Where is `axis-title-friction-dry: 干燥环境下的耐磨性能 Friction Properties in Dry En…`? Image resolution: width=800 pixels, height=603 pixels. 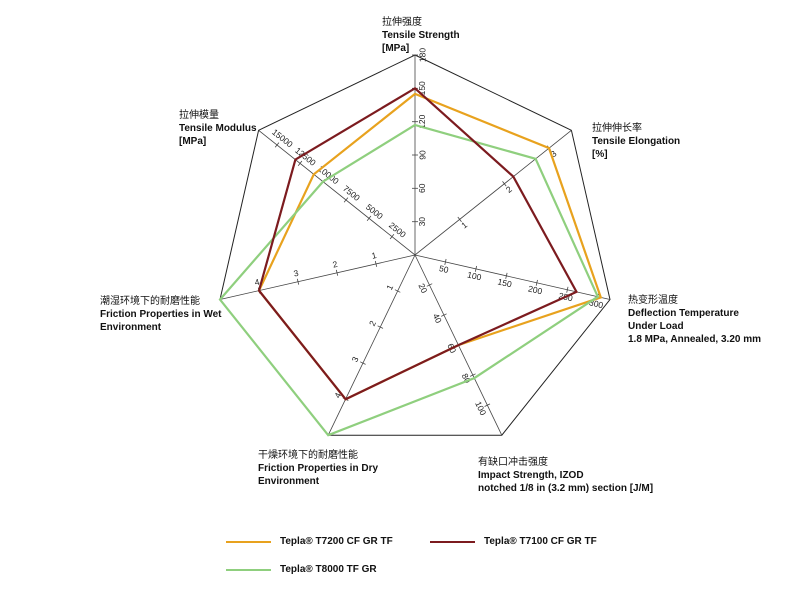 axis-title-friction-dry: 干燥环境下的耐磨性能 Friction Properties in Dry En… is located at coordinates (318, 468).